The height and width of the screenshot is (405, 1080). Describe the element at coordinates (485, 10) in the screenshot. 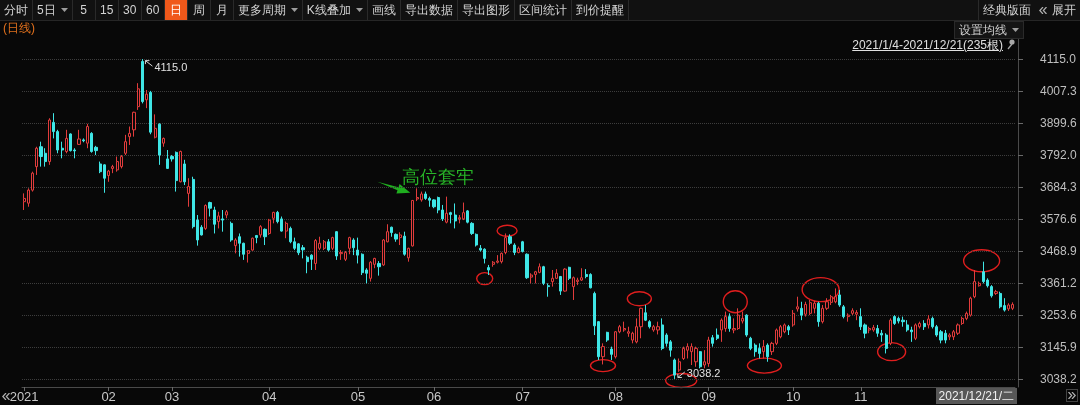

I see `text: 导出图形` at that location.